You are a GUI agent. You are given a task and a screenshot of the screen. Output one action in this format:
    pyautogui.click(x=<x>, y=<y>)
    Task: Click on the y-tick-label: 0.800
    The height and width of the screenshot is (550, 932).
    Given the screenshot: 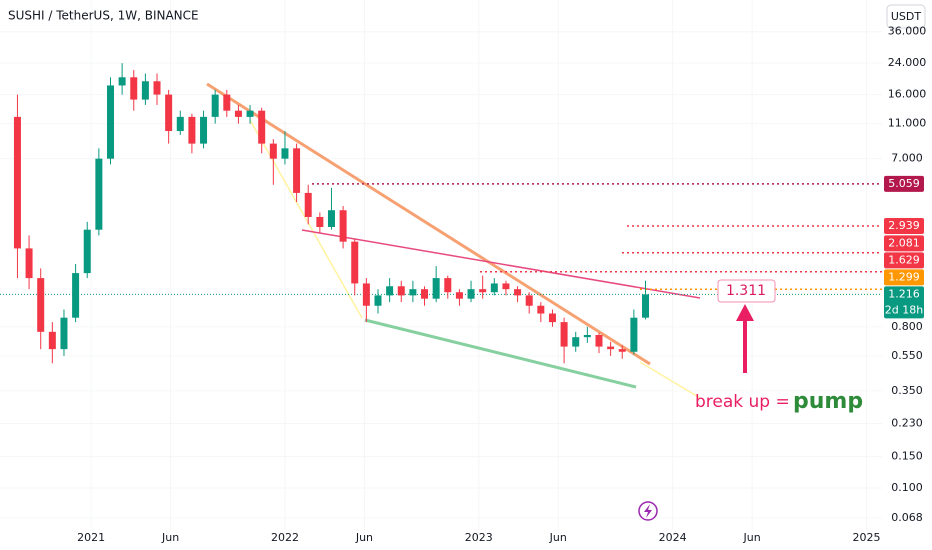 What is the action you would take?
    pyautogui.click(x=907, y=326)
    